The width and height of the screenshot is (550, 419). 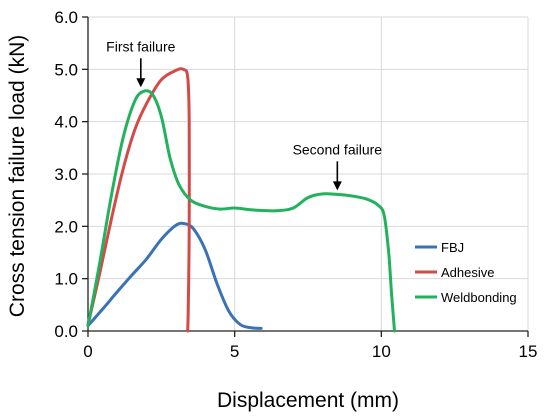 I want to click on legend-label-fbj: FBJ, so click(x=452, y=247).